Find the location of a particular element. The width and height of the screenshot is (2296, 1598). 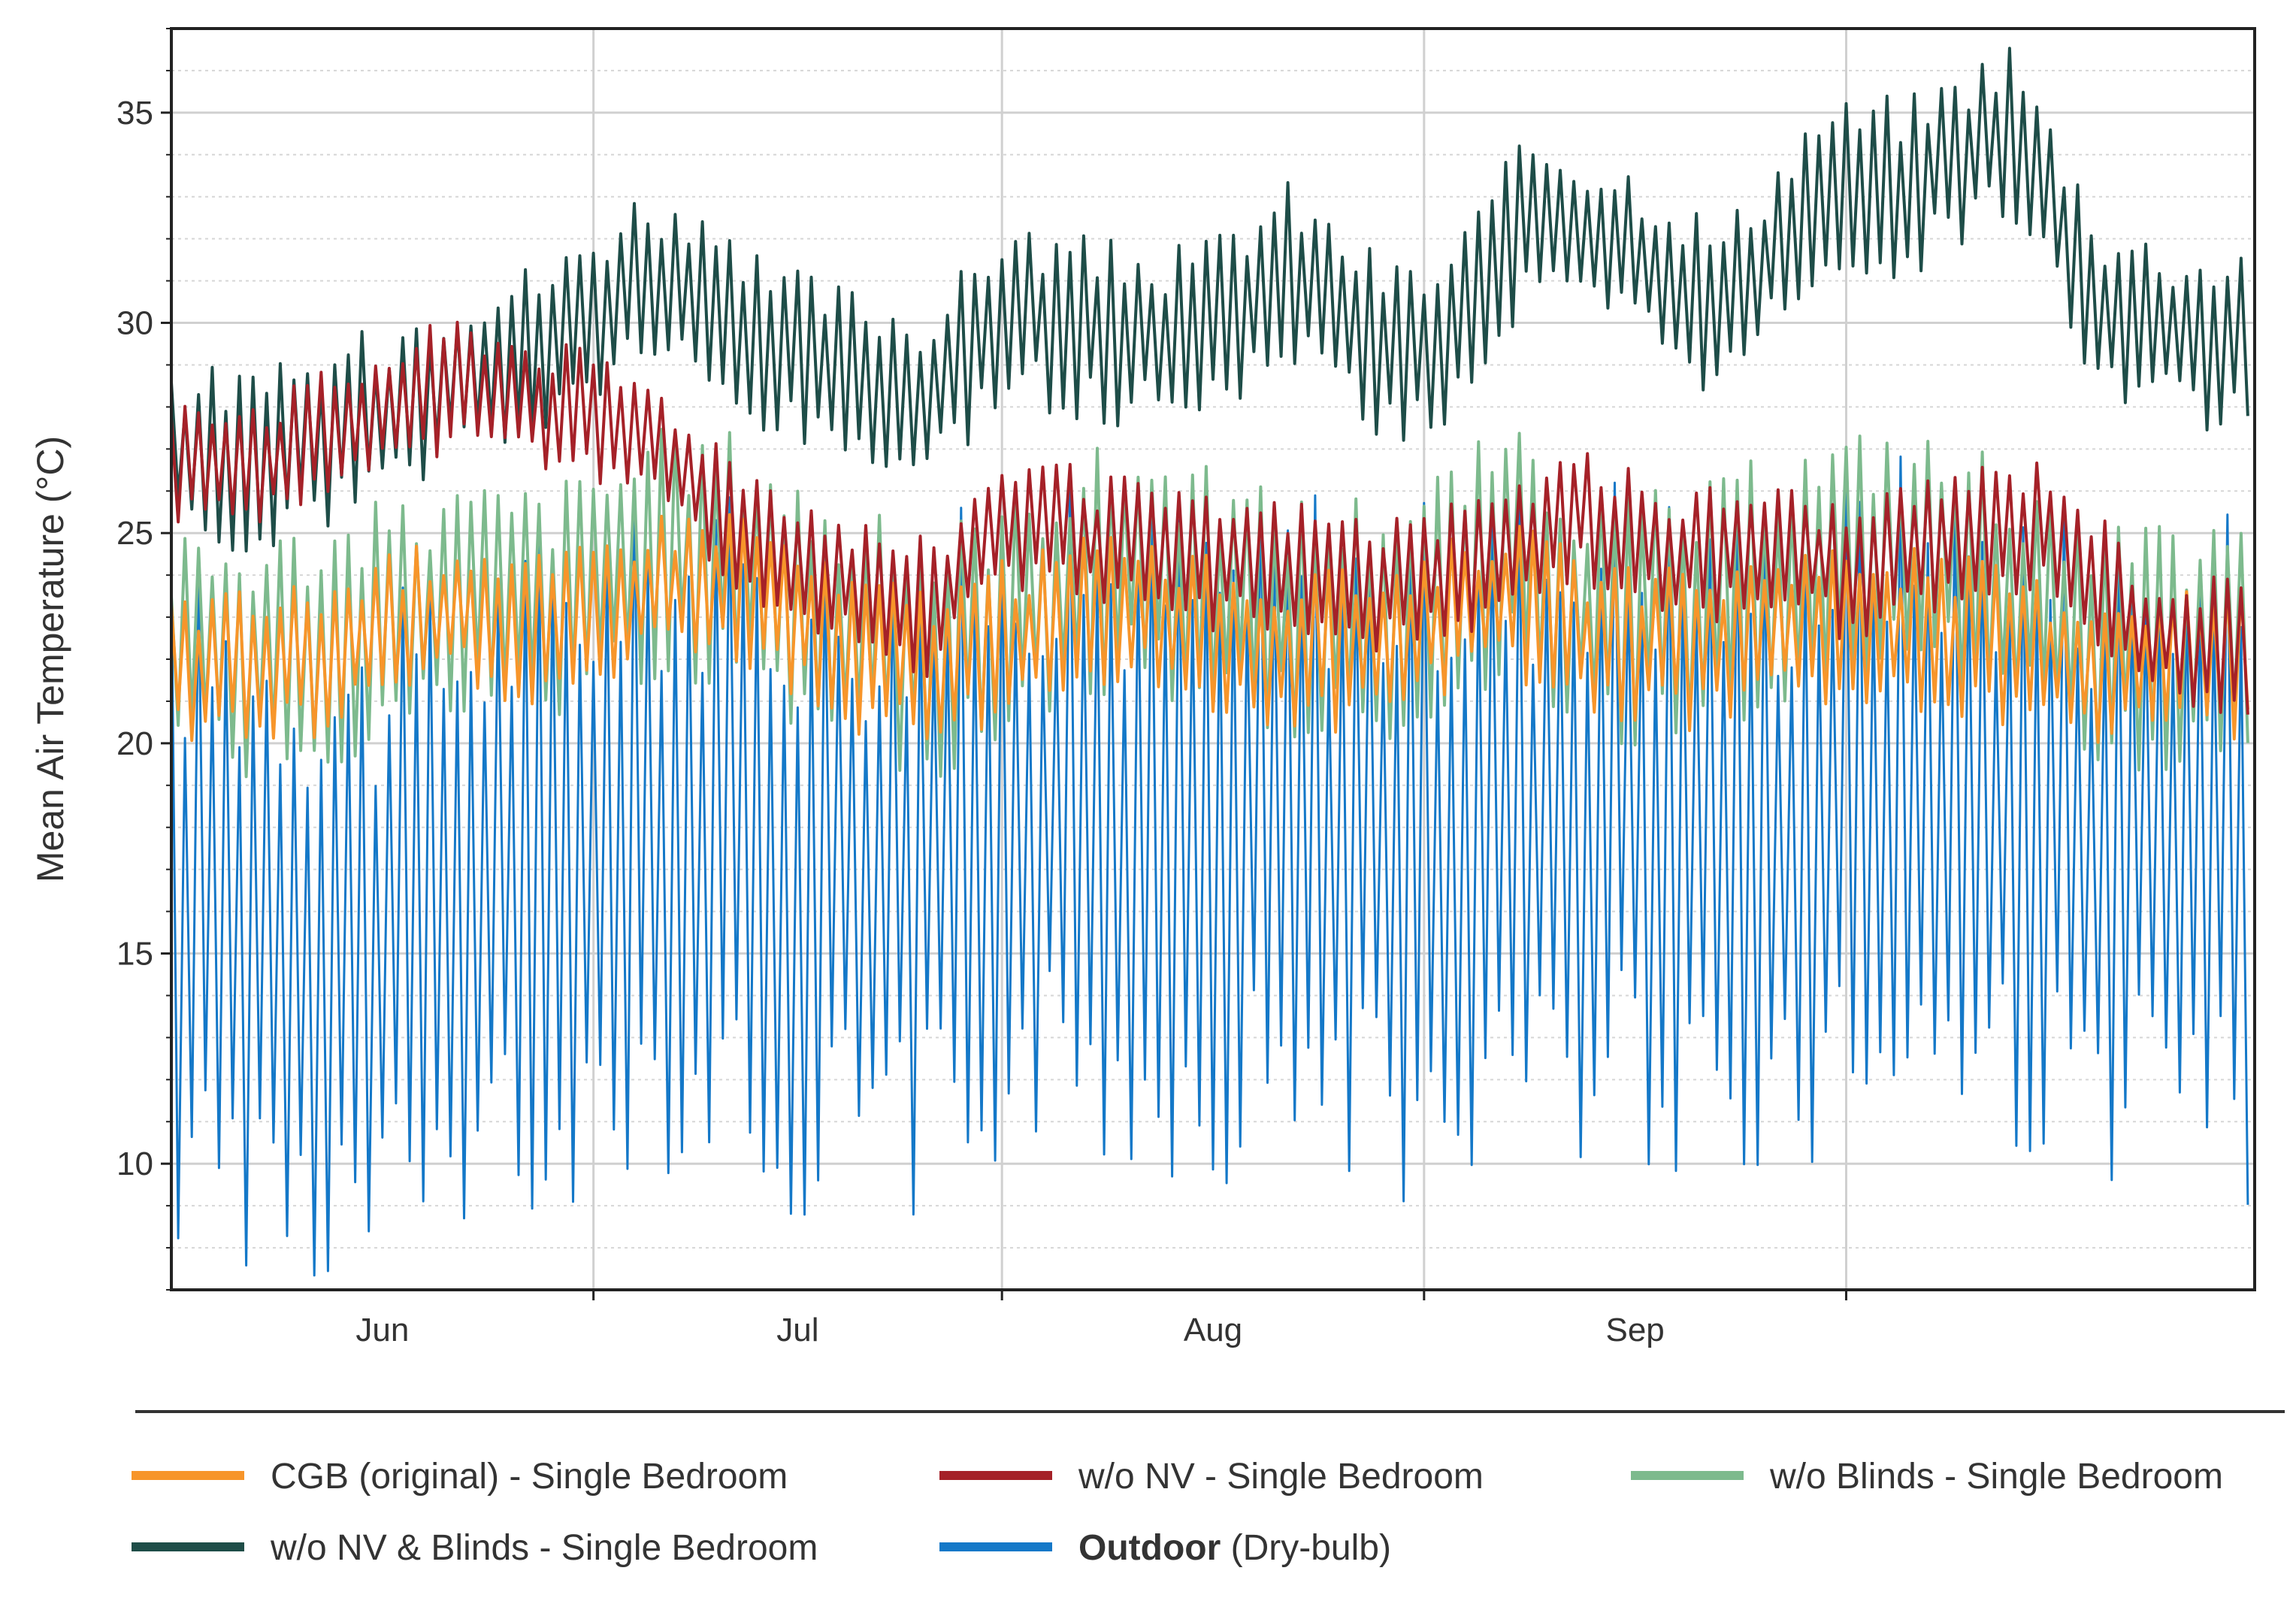

legend-item: Outdoor (Dry-bulb) is located at coordinates (1165, 1548).